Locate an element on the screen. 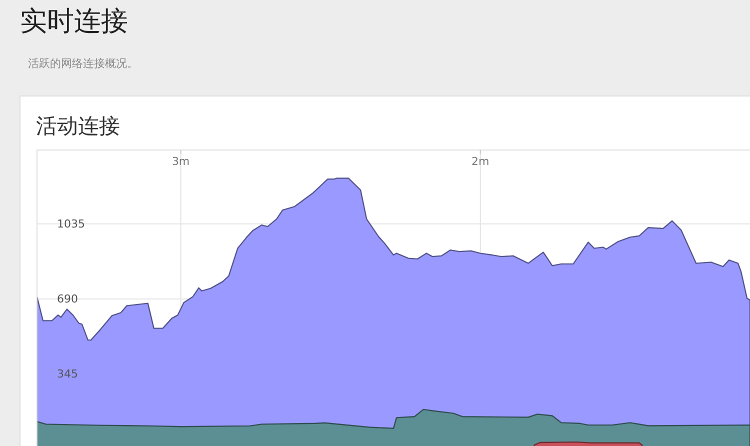 This screenshot has height=446, width=750. x-tick-label: 2m is located at coordinates (481, 161).